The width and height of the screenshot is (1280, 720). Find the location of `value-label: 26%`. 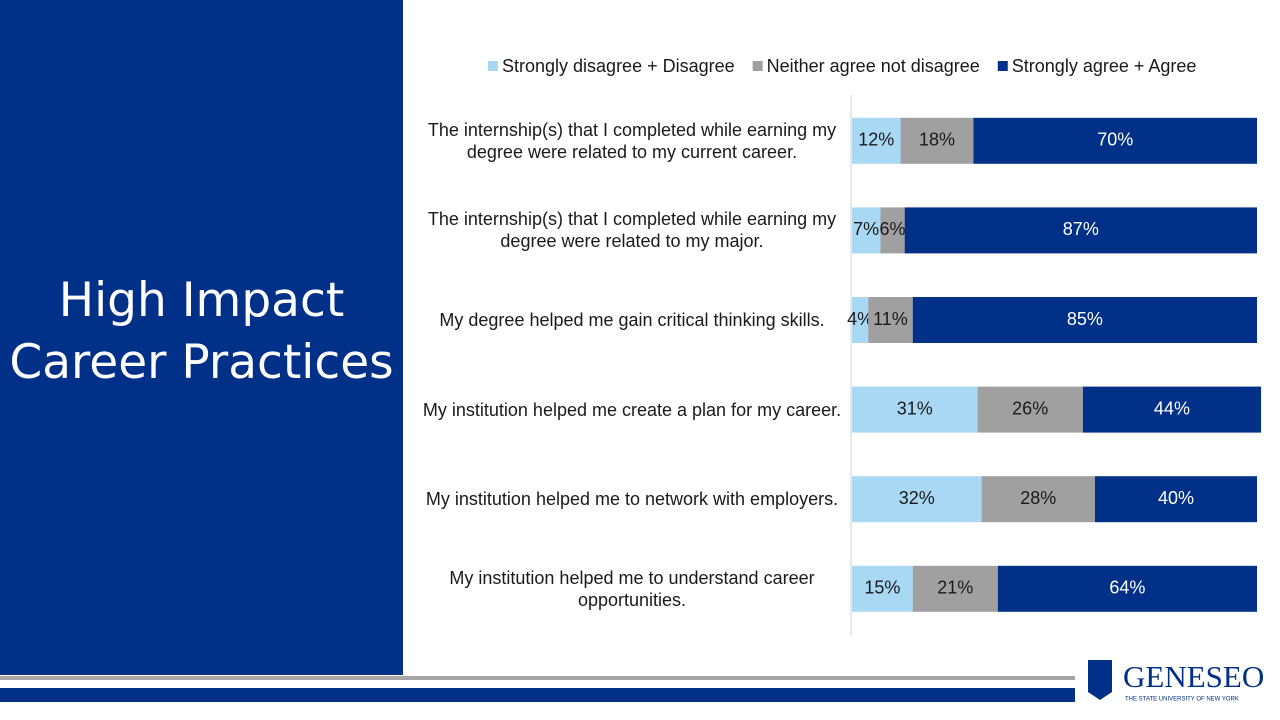

value-label: 26% is located at coordinates (1030, 408).